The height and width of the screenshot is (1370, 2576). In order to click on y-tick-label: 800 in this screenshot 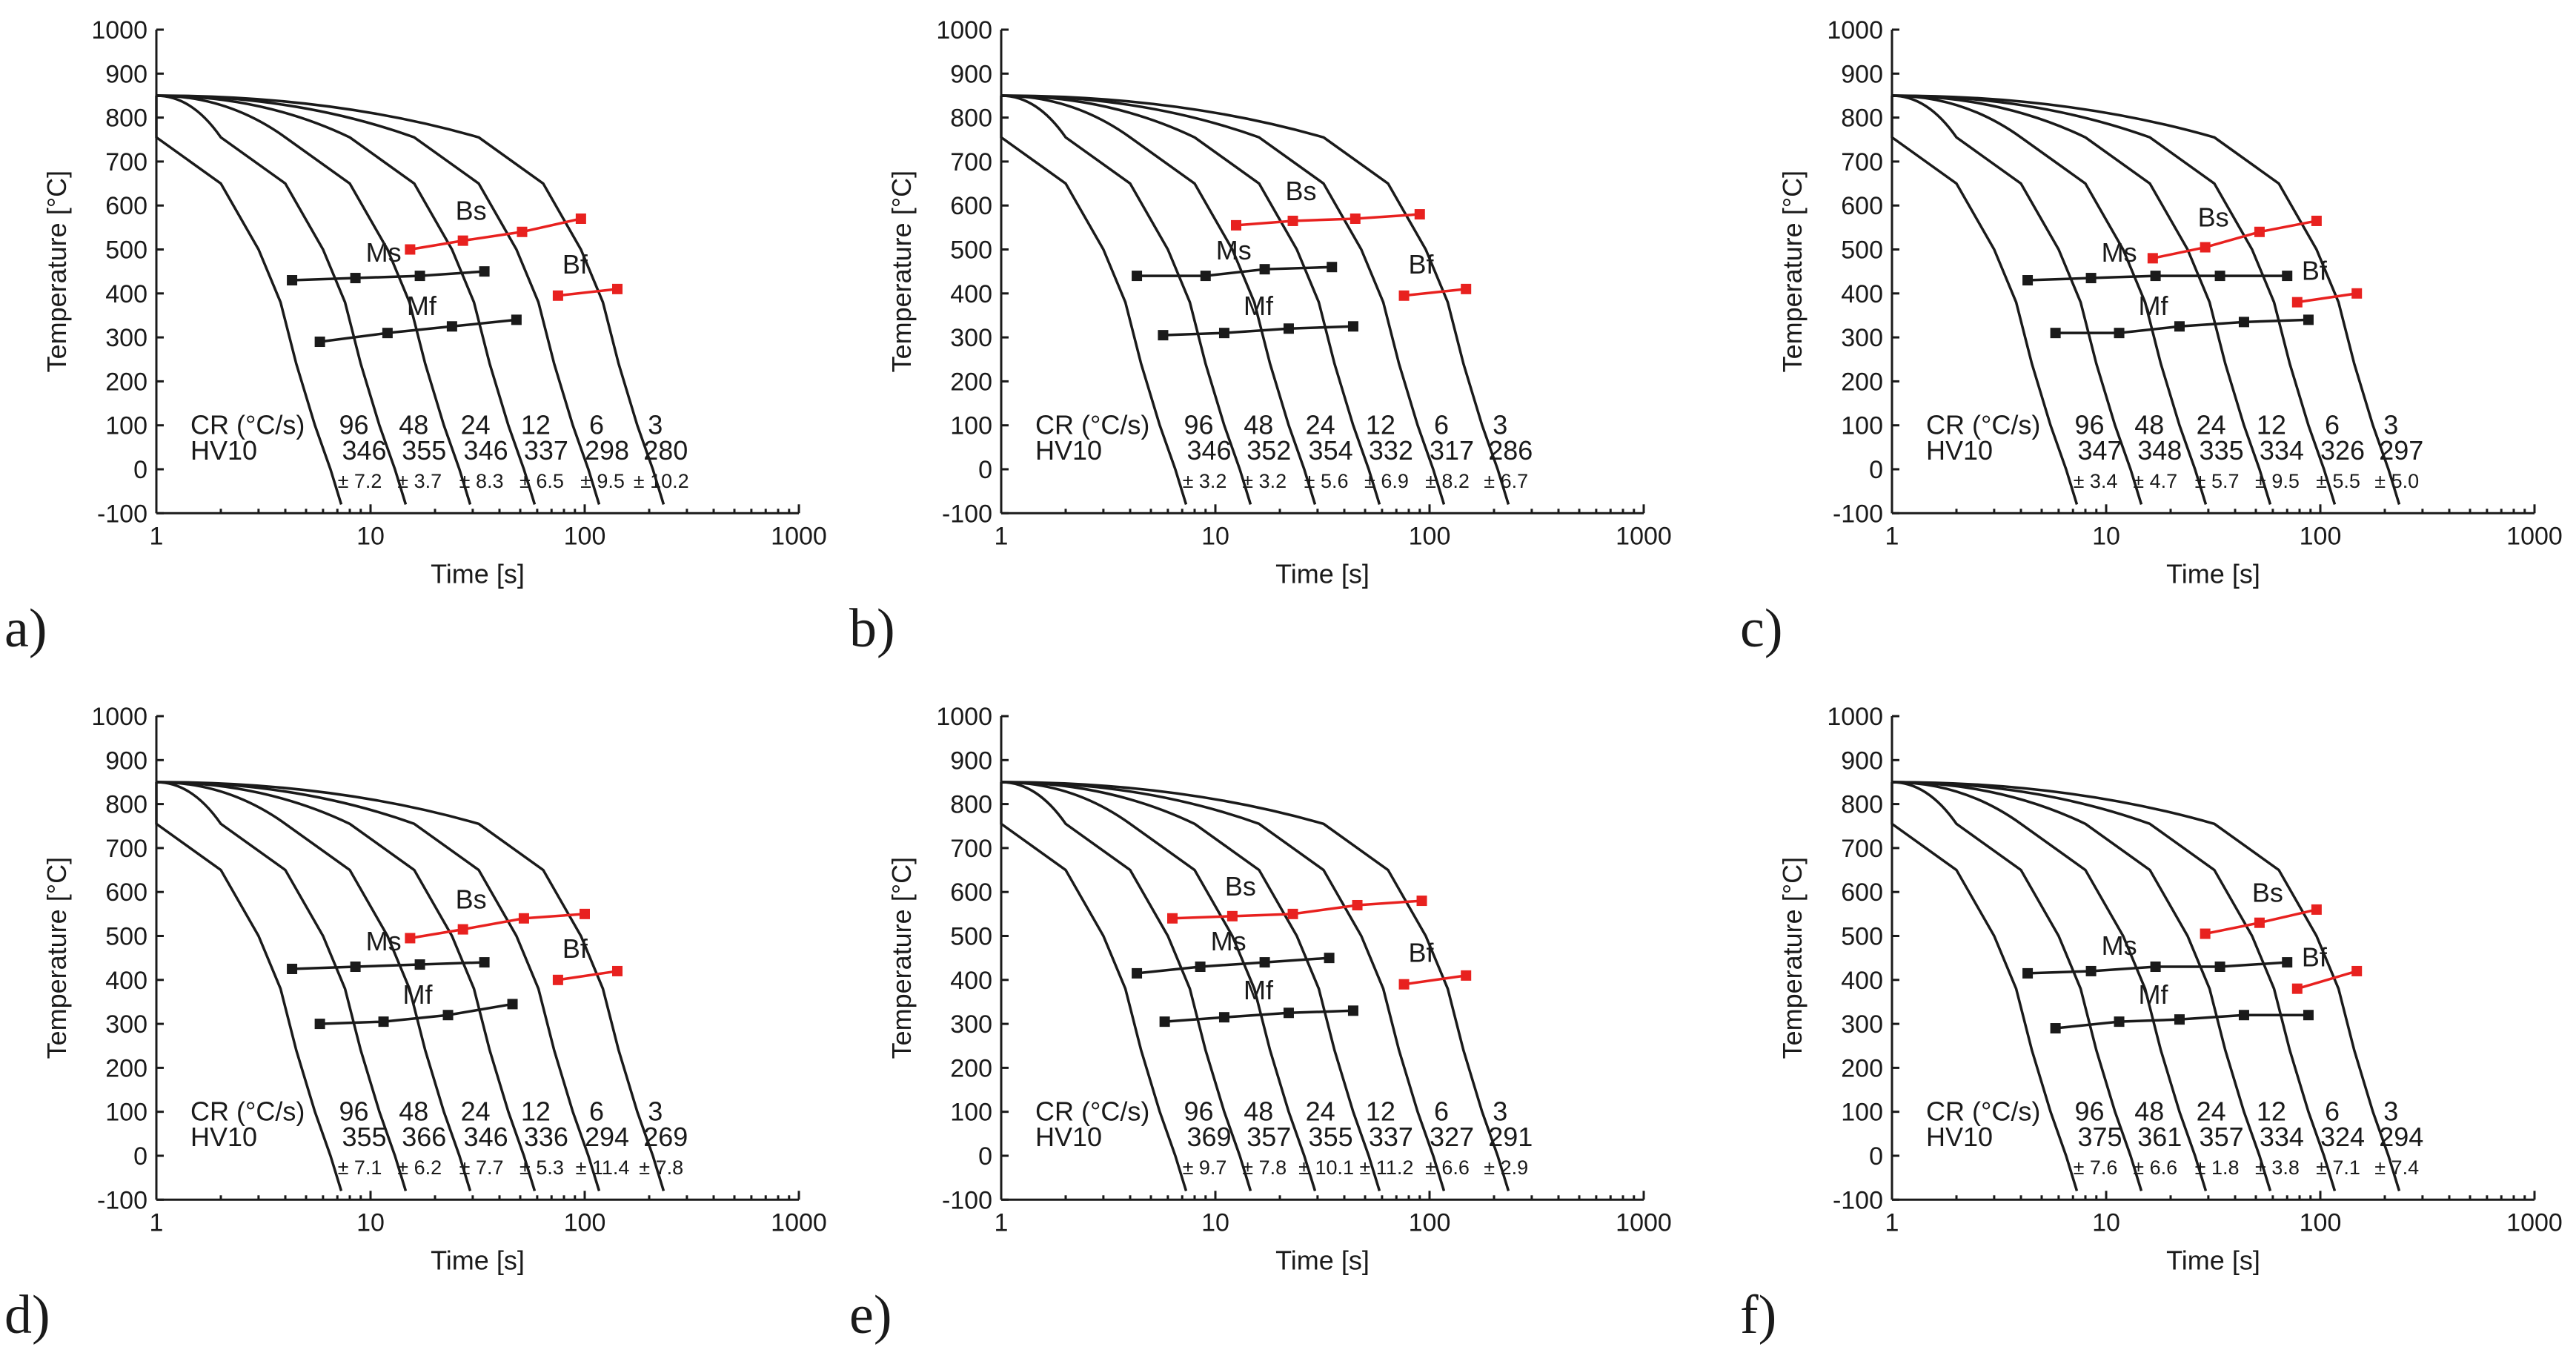, I will do `click(1862, 119)`.